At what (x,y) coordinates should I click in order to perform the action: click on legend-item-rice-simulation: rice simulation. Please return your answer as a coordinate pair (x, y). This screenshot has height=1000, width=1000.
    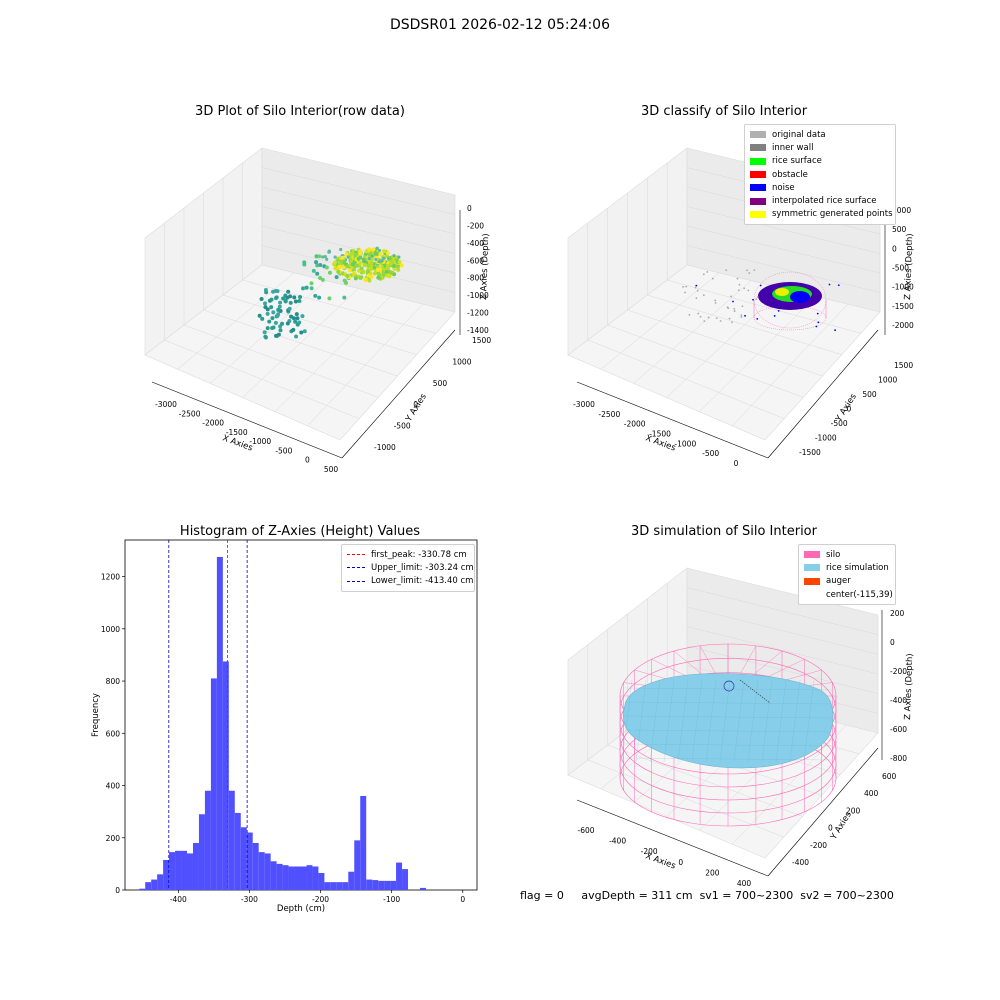
    Looking at the image, I should click on (847, 567).